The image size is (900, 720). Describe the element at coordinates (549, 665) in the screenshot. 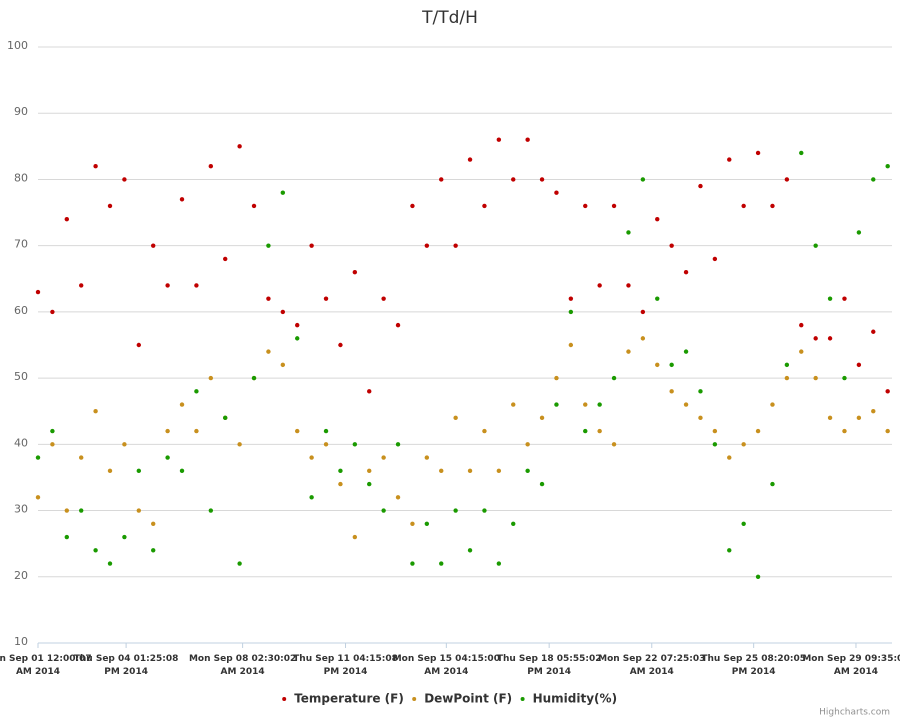

I see `x-tick-label: Thu Sep 18 05:55:02 PM 2014` at that location.